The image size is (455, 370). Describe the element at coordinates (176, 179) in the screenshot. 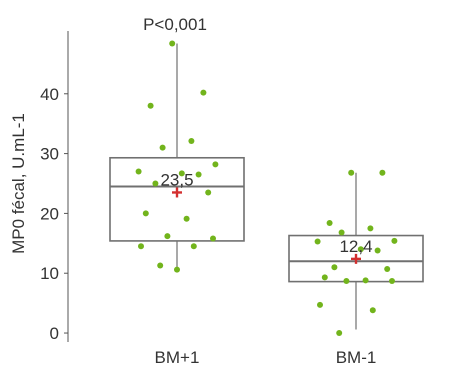

I see `mean-value-label: 23,5` at that location.